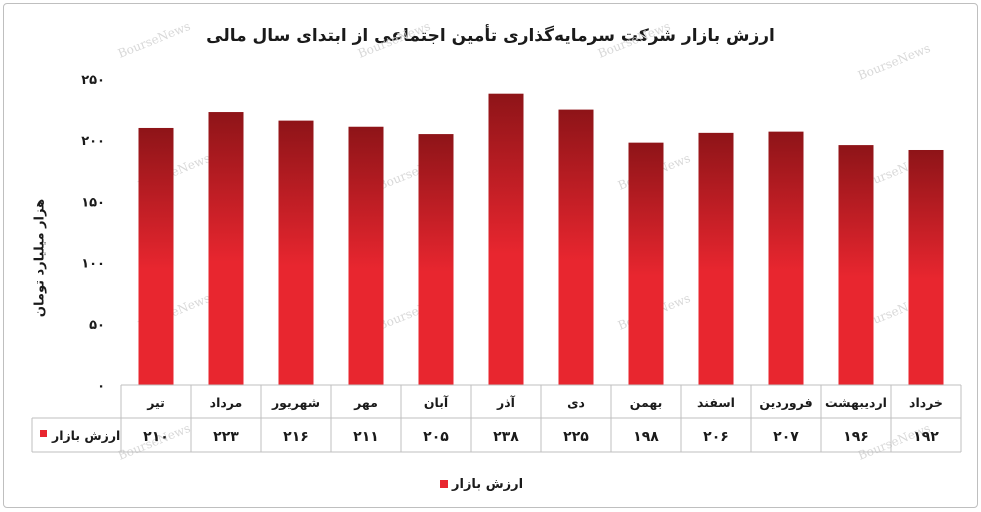  Describe the element at coordinates (576, 402) in the screenshot. I see `category-label: دی` at that location.